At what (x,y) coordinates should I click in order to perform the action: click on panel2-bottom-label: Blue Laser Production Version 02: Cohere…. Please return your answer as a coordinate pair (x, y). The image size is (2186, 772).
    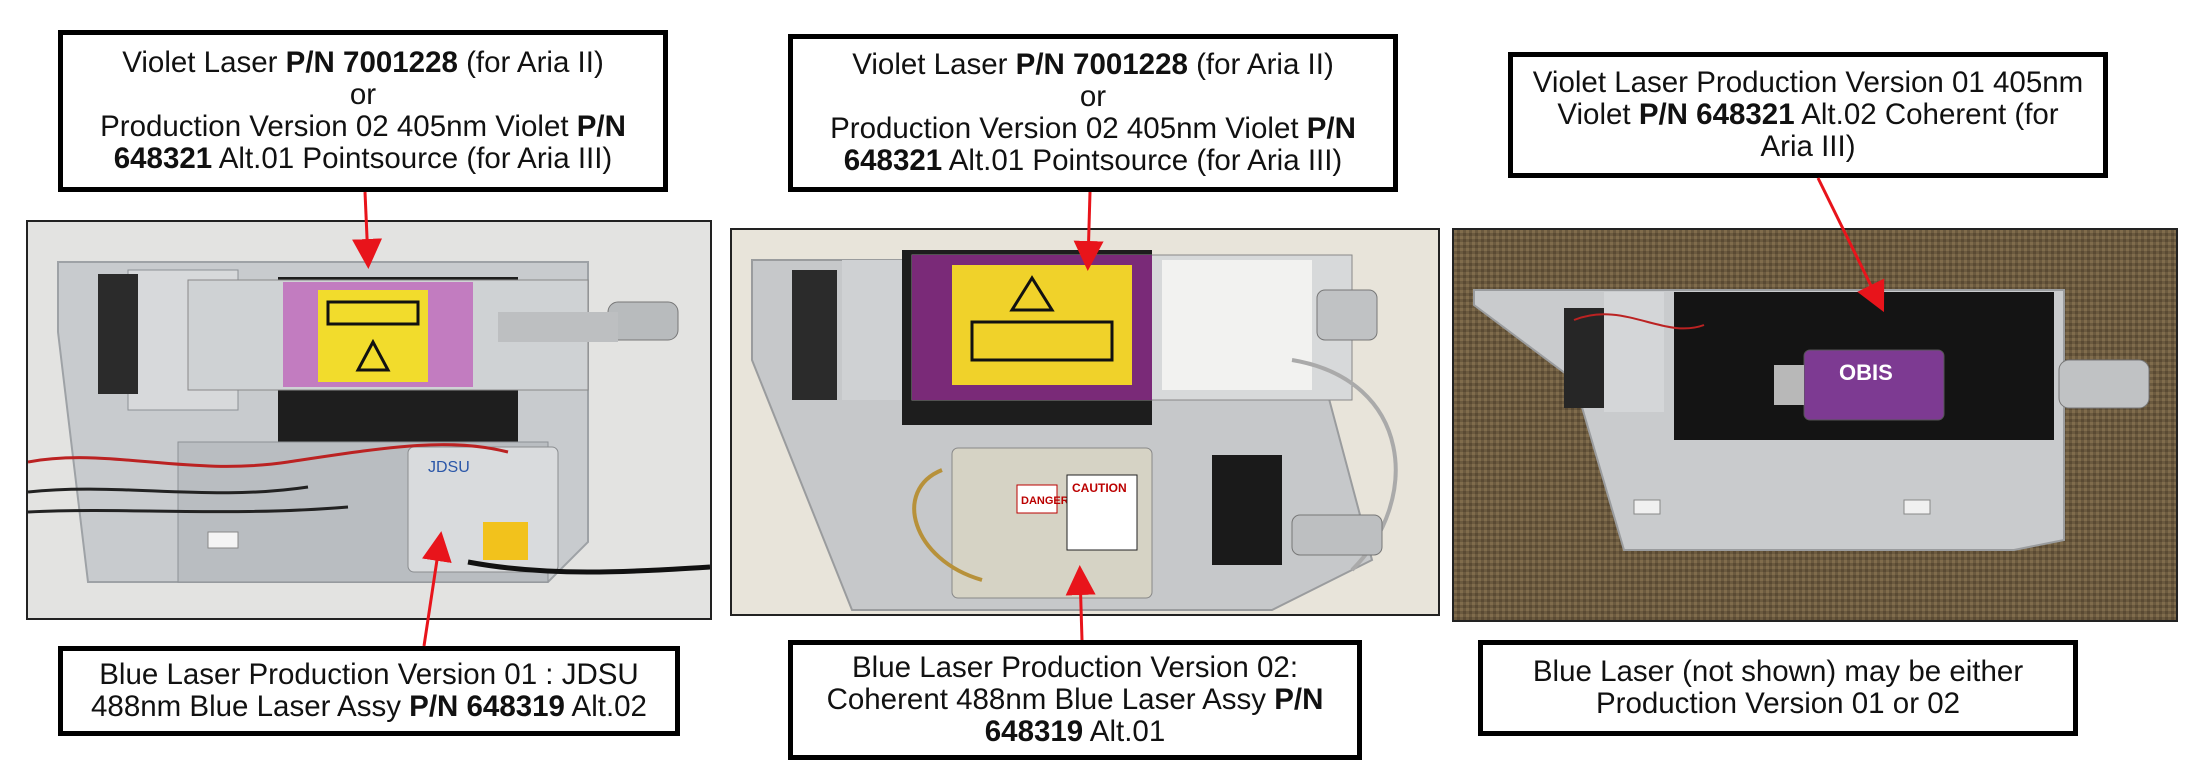
    Looking at the image, I should click on (1075, 700).